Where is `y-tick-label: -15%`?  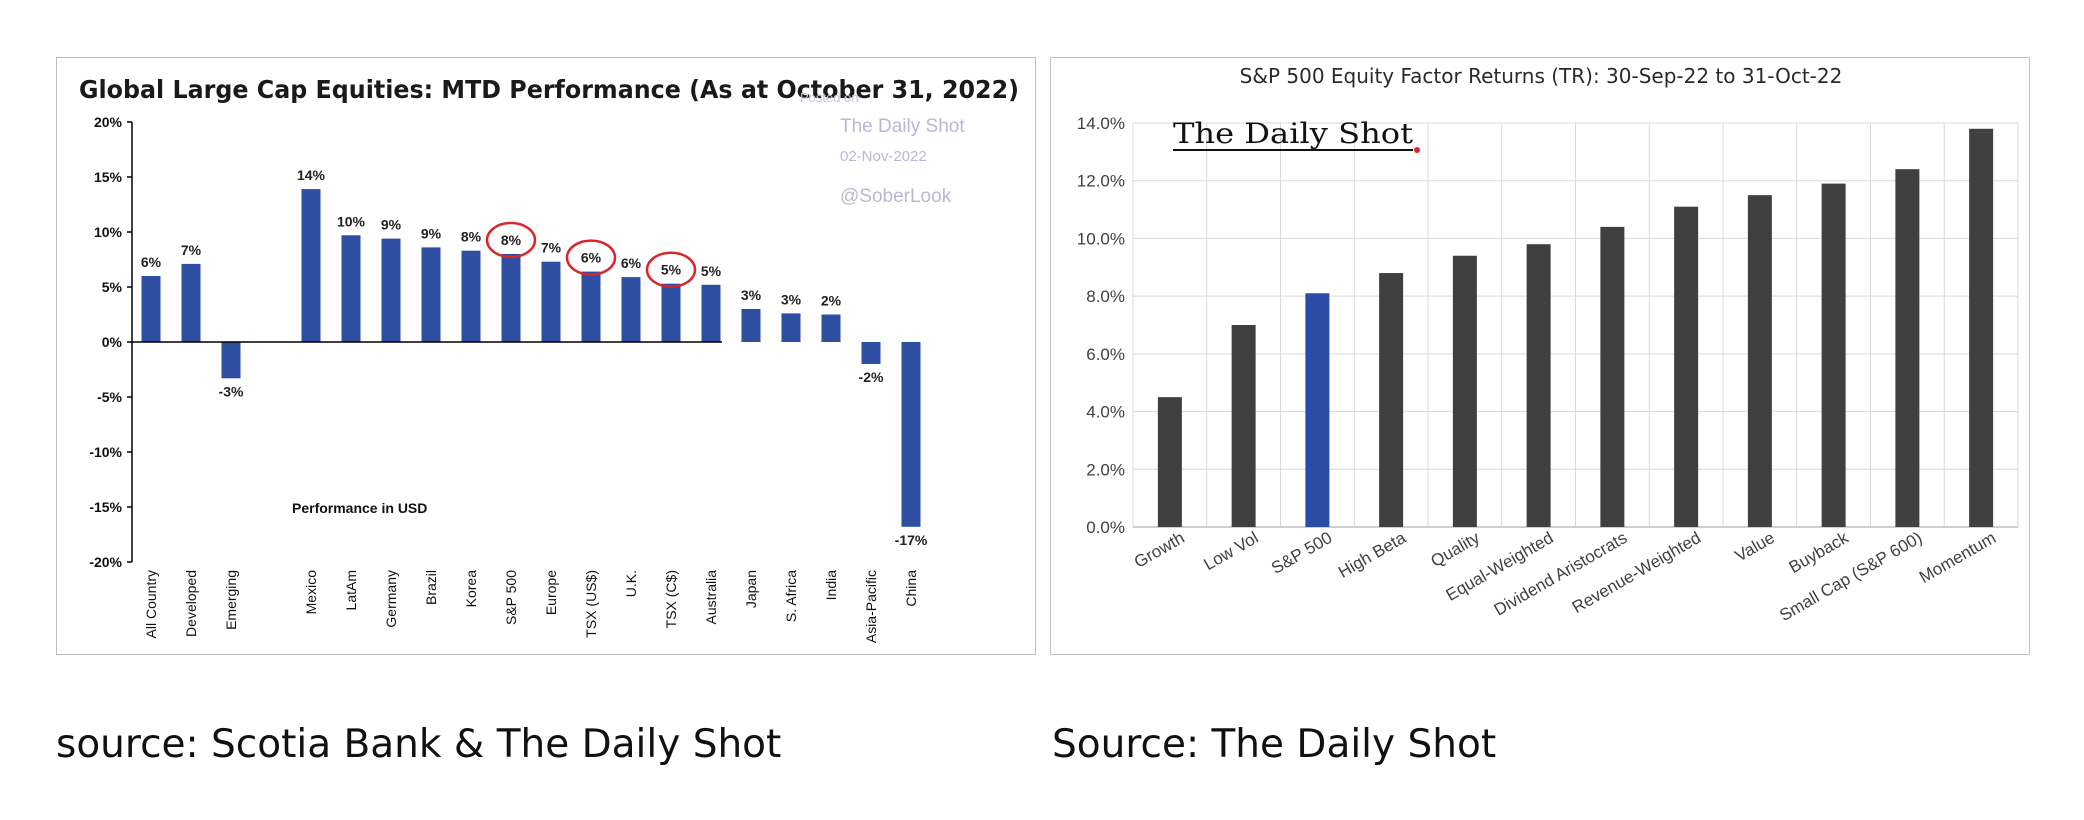 y-tick-label: -15% is located at coordinates (105, 507).